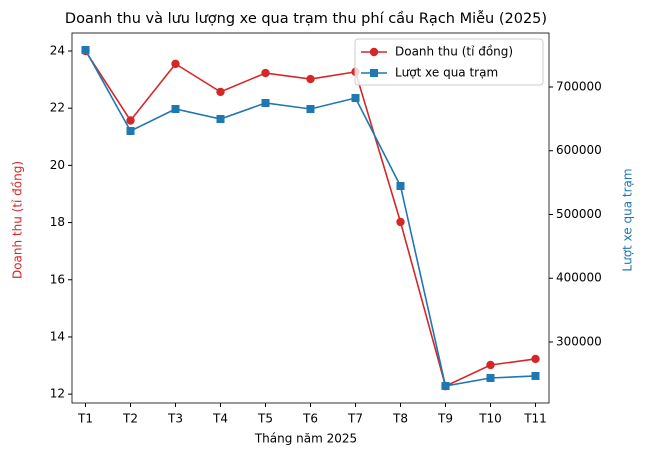 The width and height of the screenshot is (645, 461). I want to click on y2-tick-label: 400000, so click(579, 278).